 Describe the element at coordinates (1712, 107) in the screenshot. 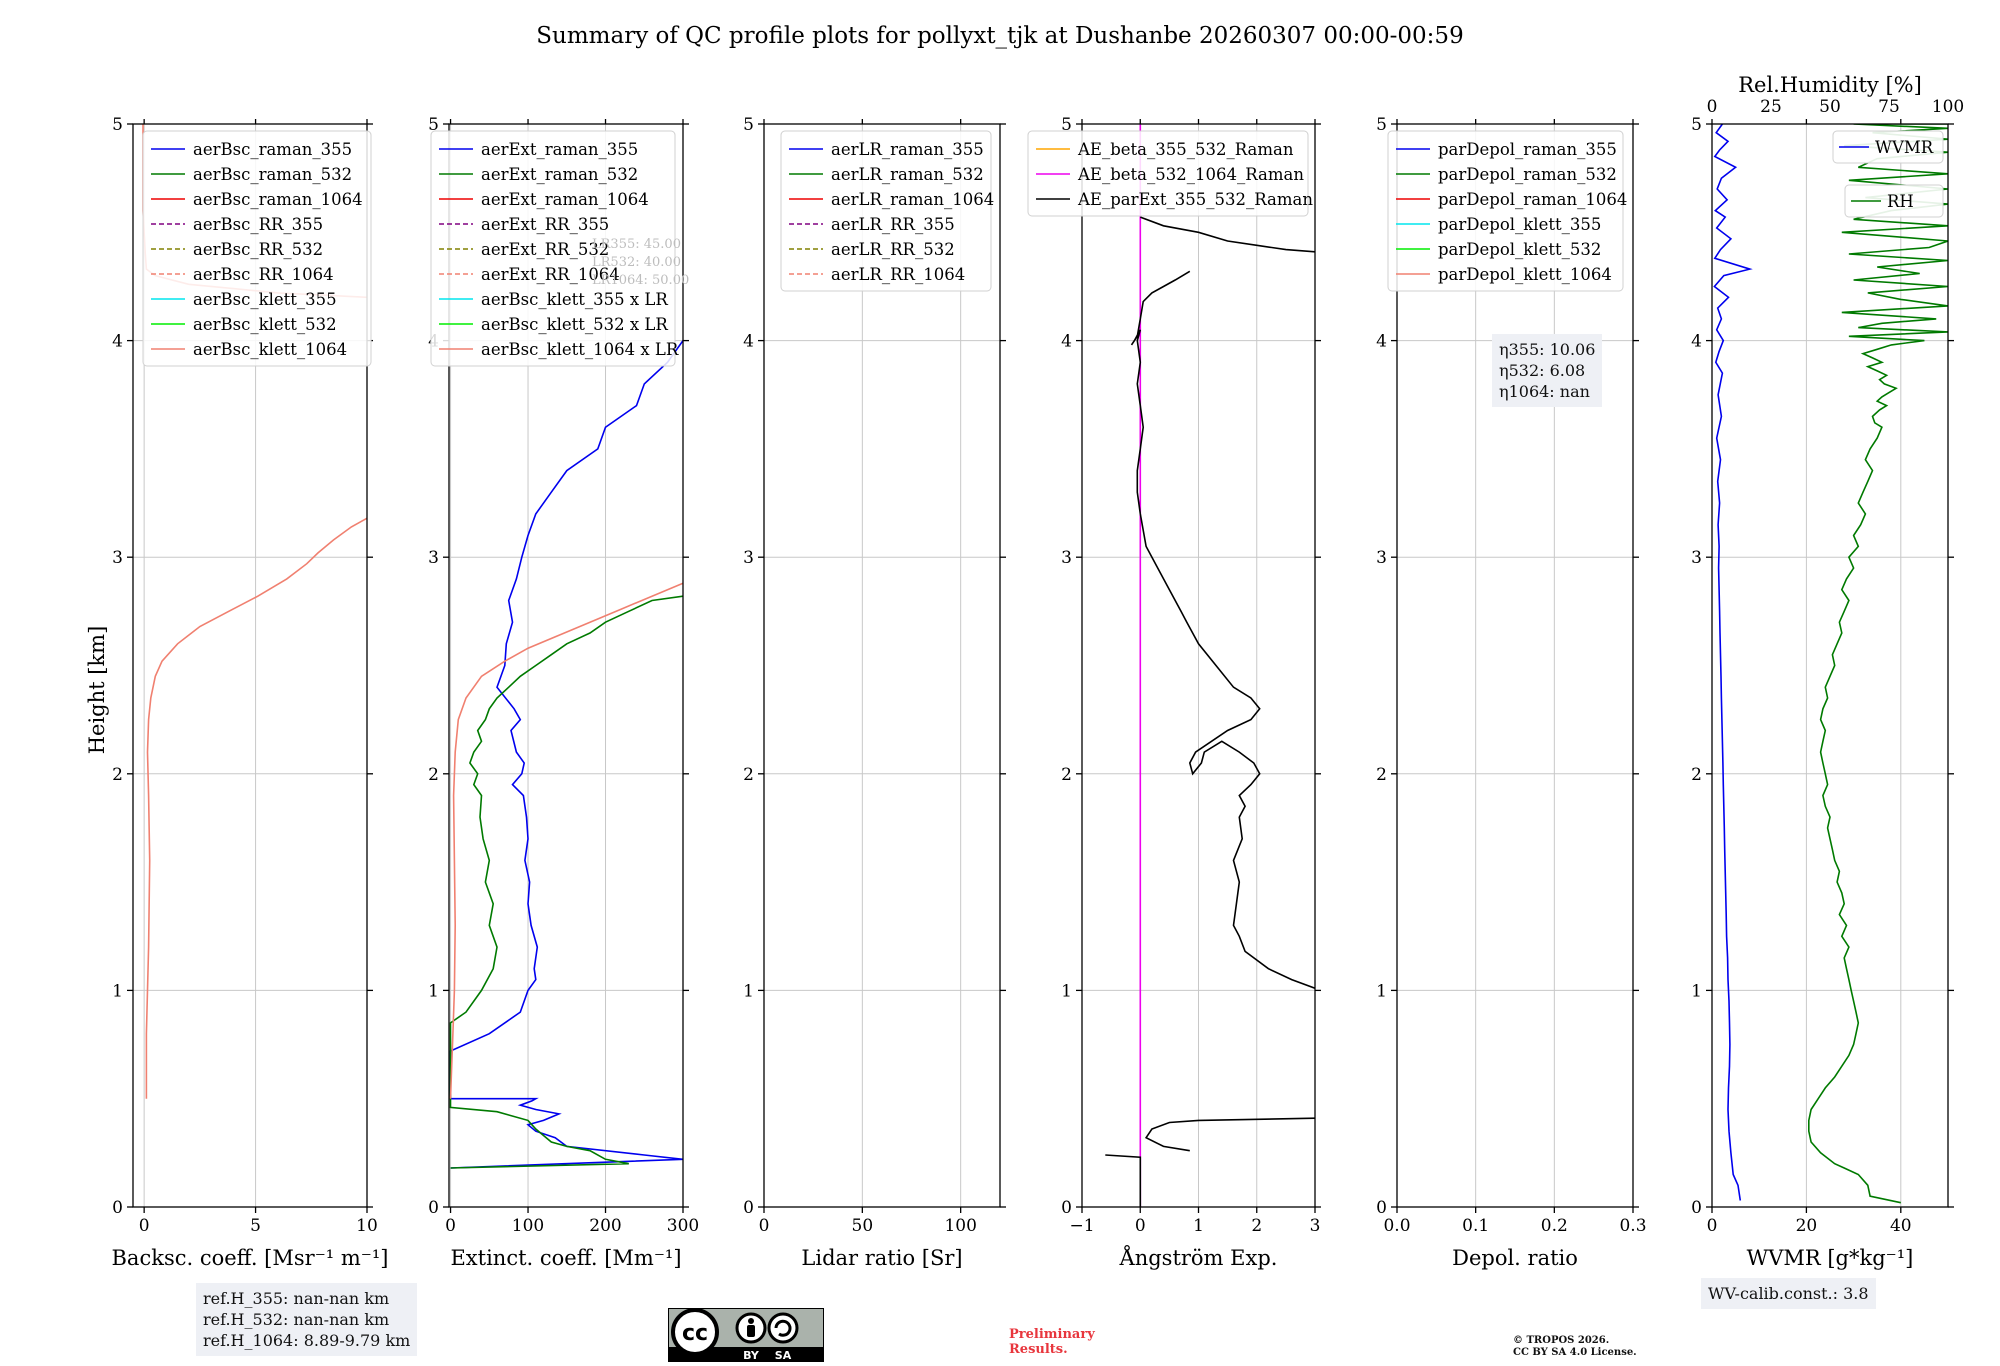

I see `x2-tick-label: 0` at that location.